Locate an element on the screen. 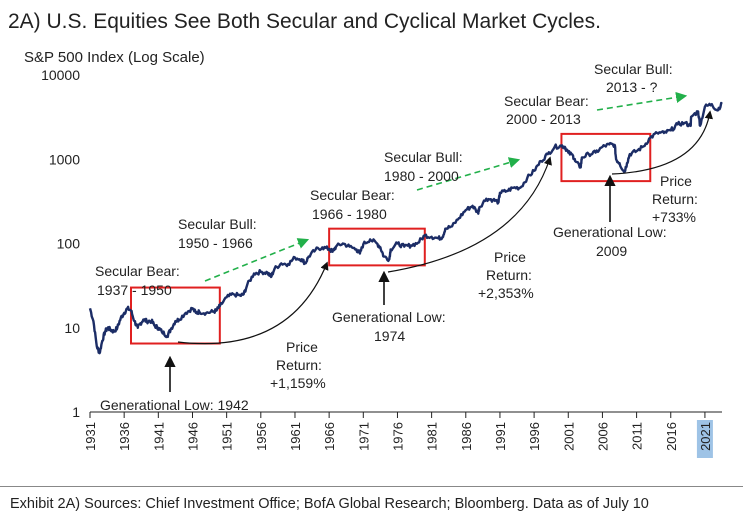  y-tick-label: 1000 is located at coordinates (64, 159).